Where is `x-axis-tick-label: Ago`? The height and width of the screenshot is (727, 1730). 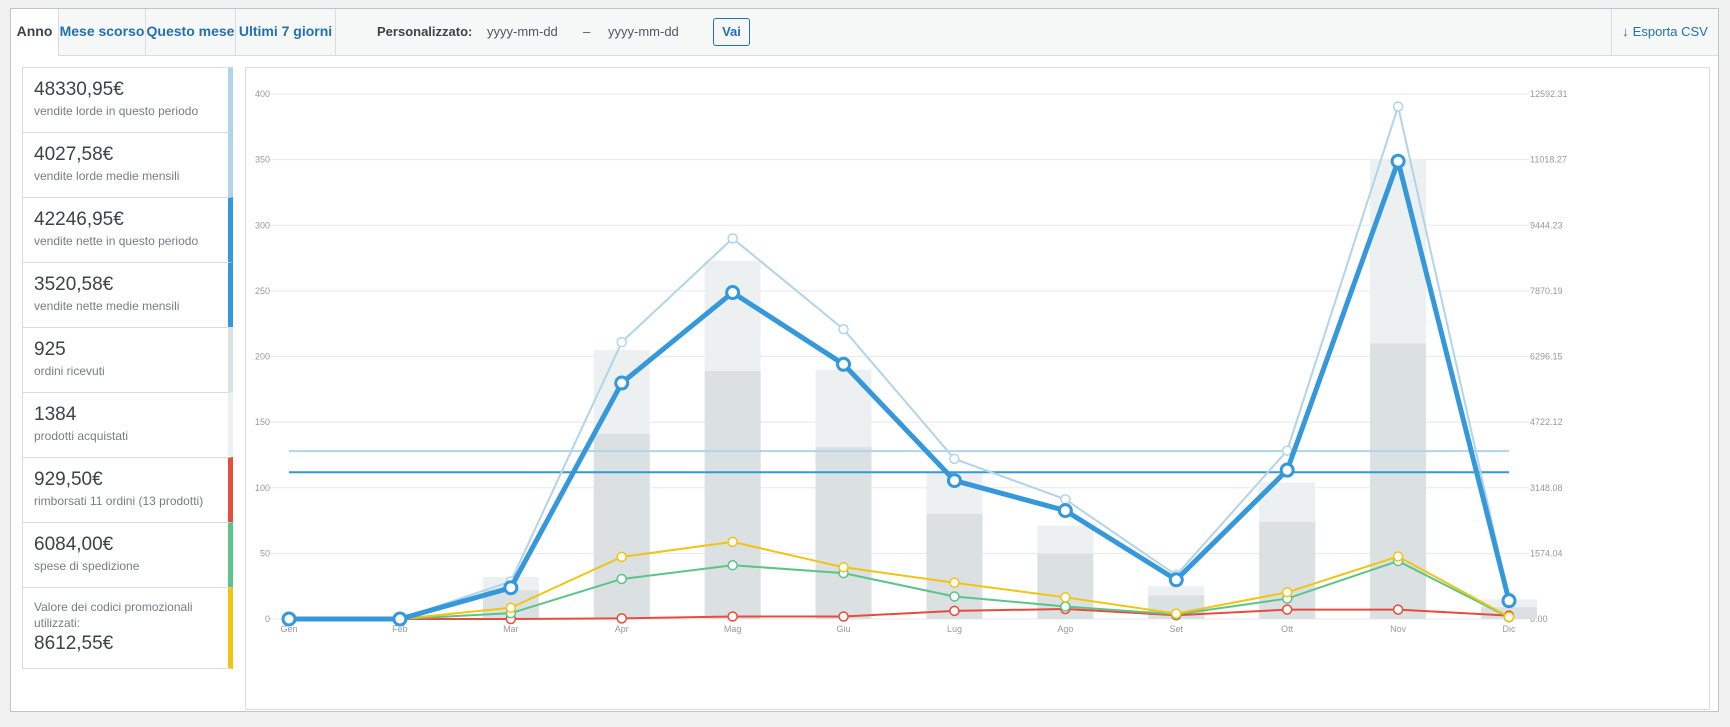
x-axis-tick-label: Ago is located at coordinates (1065, 629).